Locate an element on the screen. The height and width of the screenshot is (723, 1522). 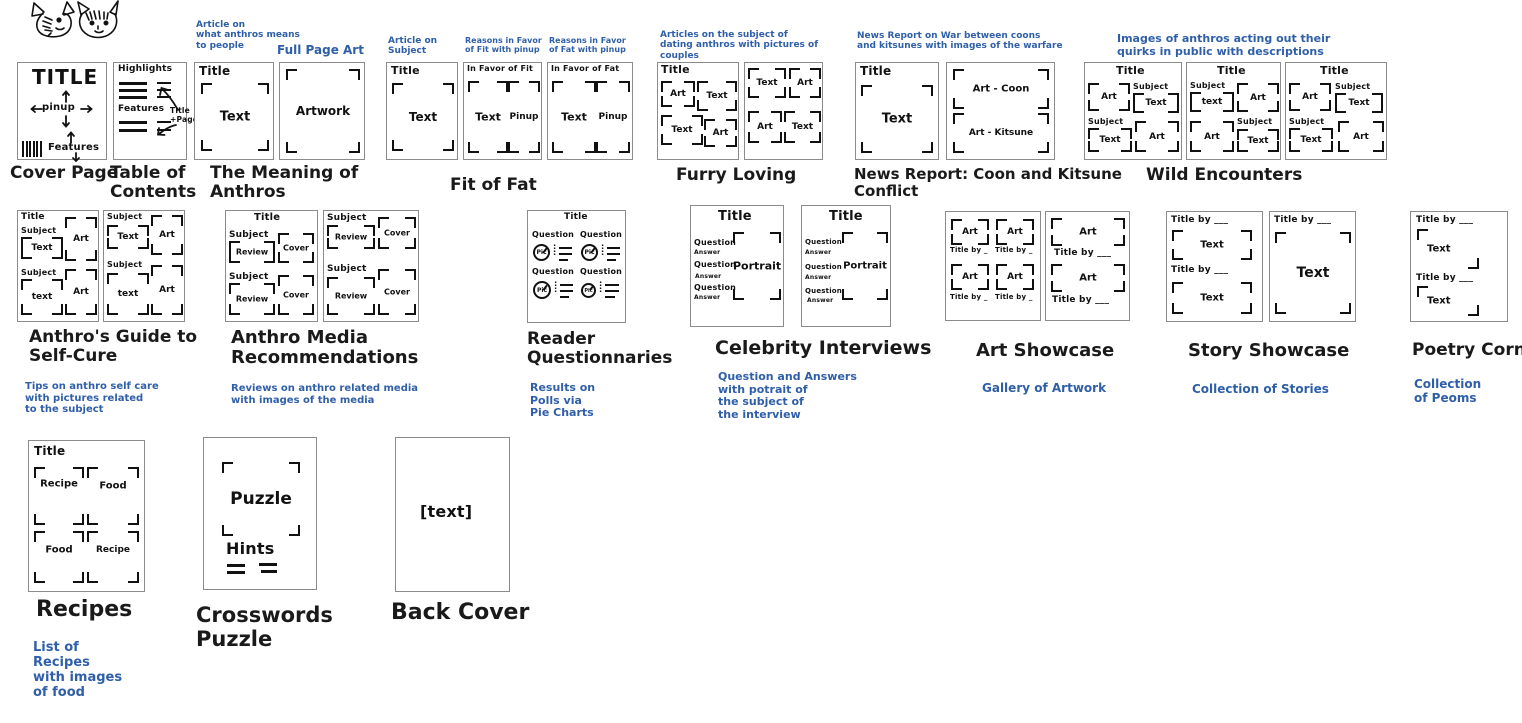
portrait-label: Portrait is located at coordinates (865, 266).